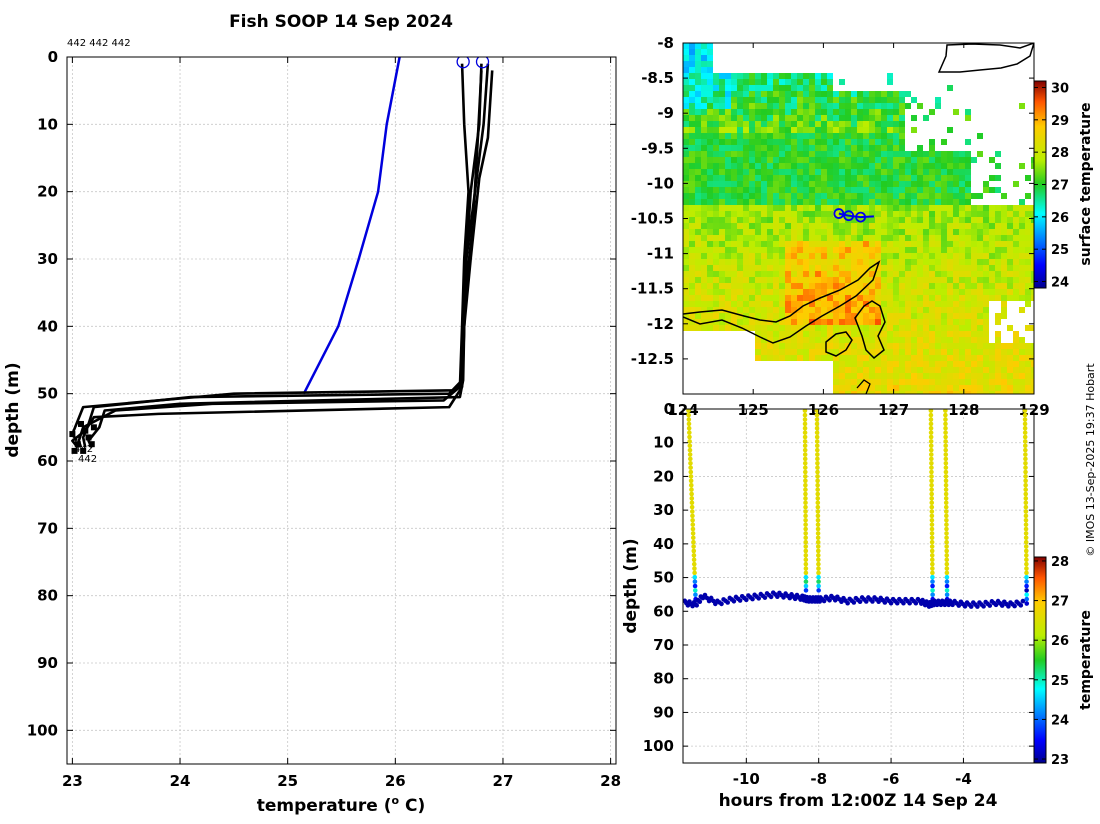 This screenshot has height=824, width=1100. What do you see at coordinates (1090, 460) in the screenshot?
I see `watermark: © IMOS 13-Sep-2025 19:37 Hobart` at bounding box center [1090, 460].